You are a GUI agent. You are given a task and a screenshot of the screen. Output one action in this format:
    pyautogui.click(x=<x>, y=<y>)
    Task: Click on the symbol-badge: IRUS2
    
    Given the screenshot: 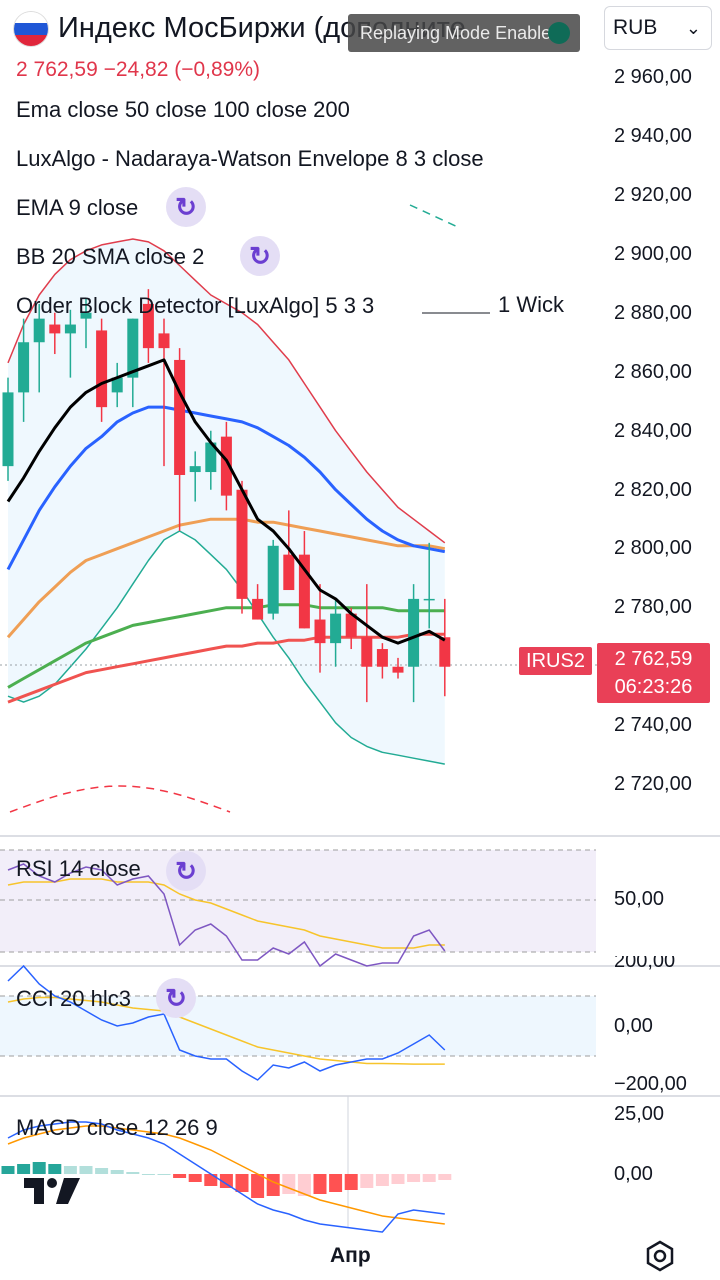 What is the action you would take?
    pyautogui.click(x=555, y=661)
    